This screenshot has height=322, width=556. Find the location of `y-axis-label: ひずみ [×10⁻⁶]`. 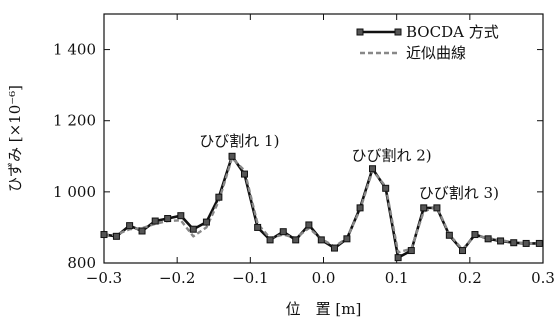

y-axis-label: ひずみ [×10⁻⁶] is located at coordinates (15, 138).